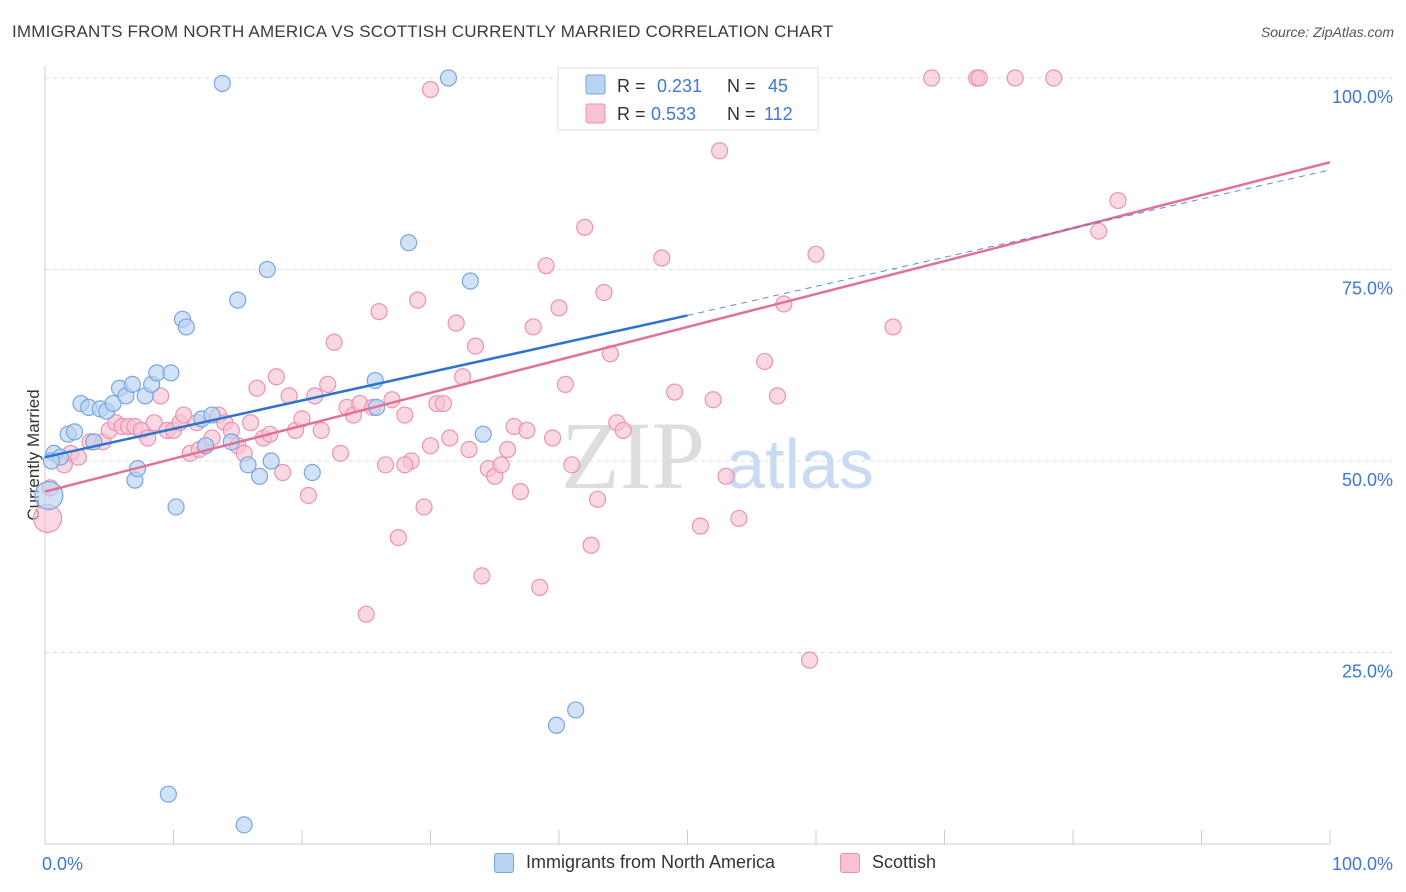  I want to click on y-tick-label: 25.0%, so click(1367, 672).